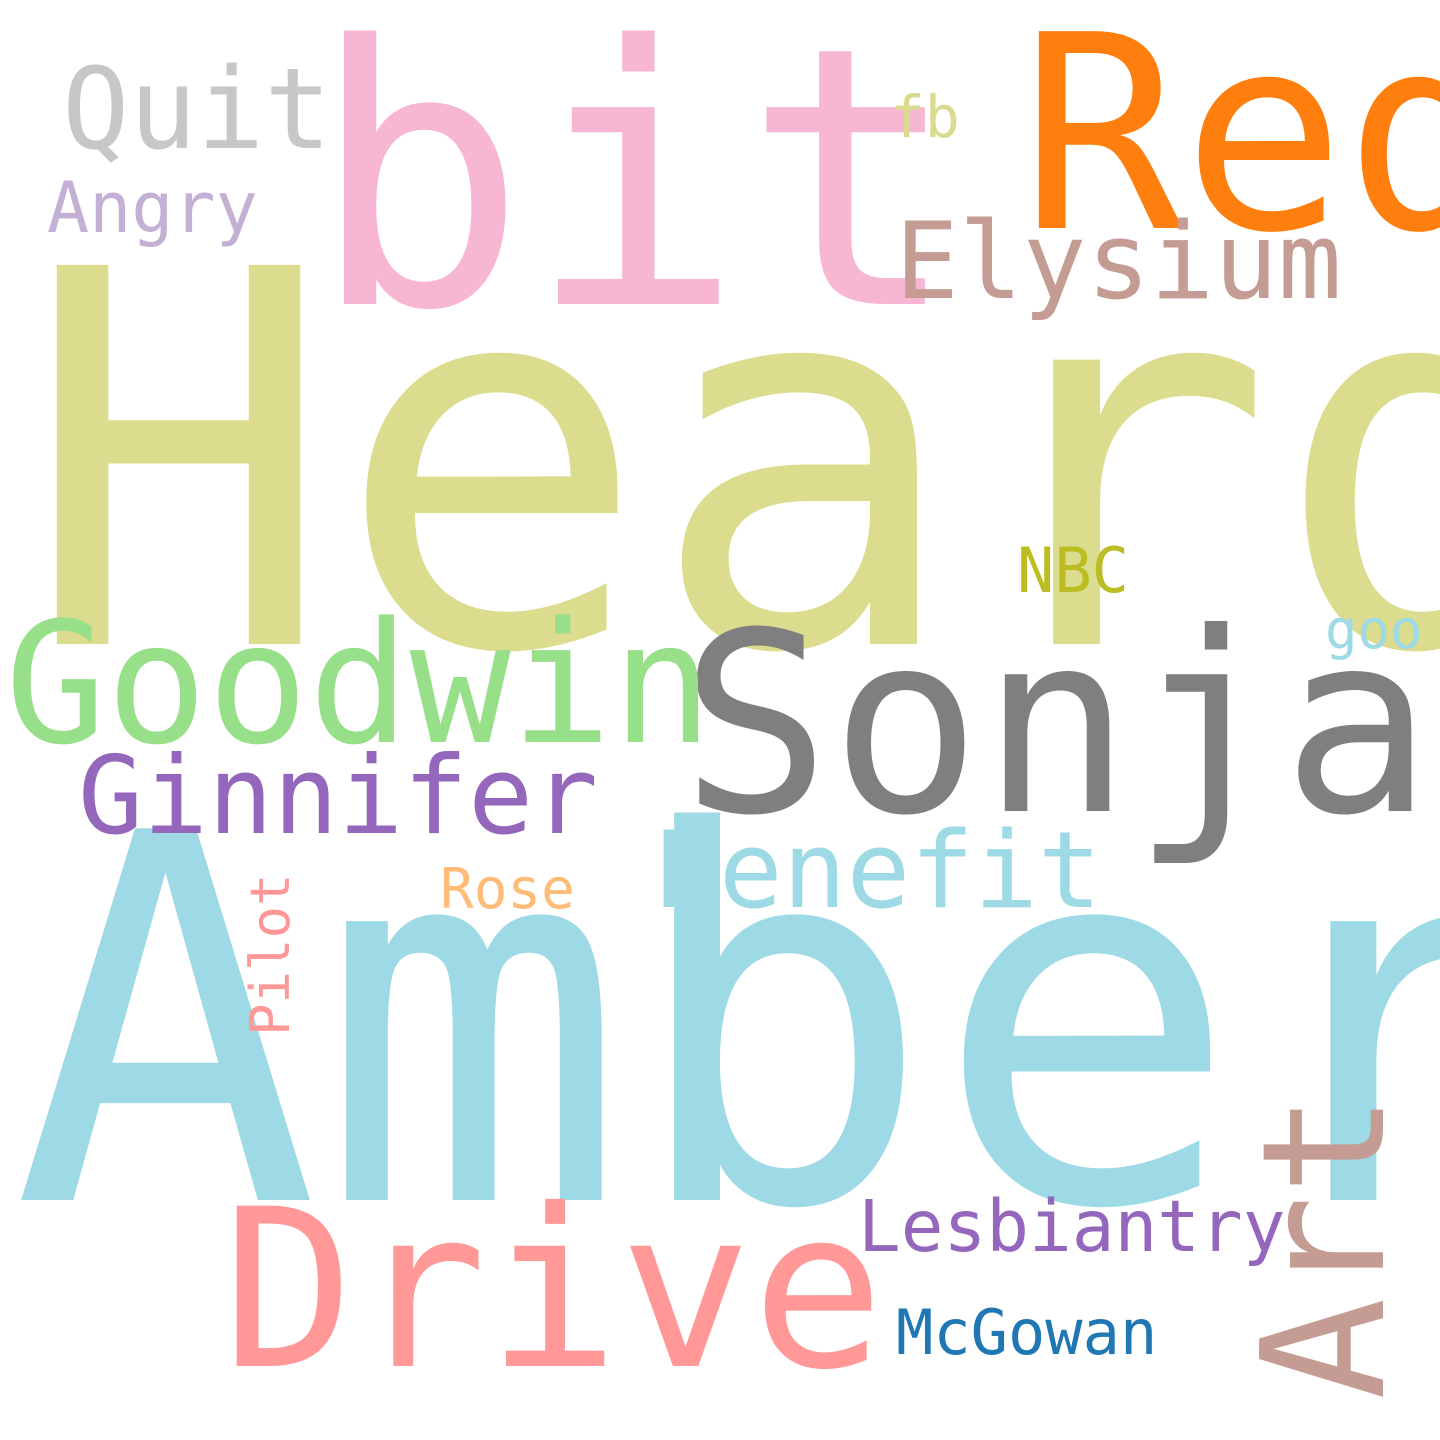  What do you see at coordinates (1118, 262) in the screenshot?
I see `word-elysium: Elysium` at bounding box center [1118, 262].